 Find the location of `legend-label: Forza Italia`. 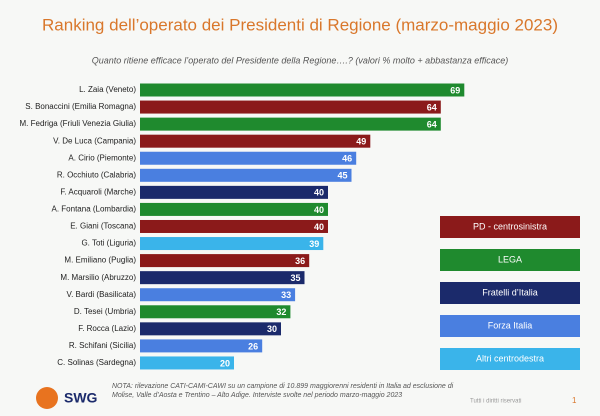

legend-label: Forza Italia is located at coordinates (510, 325).